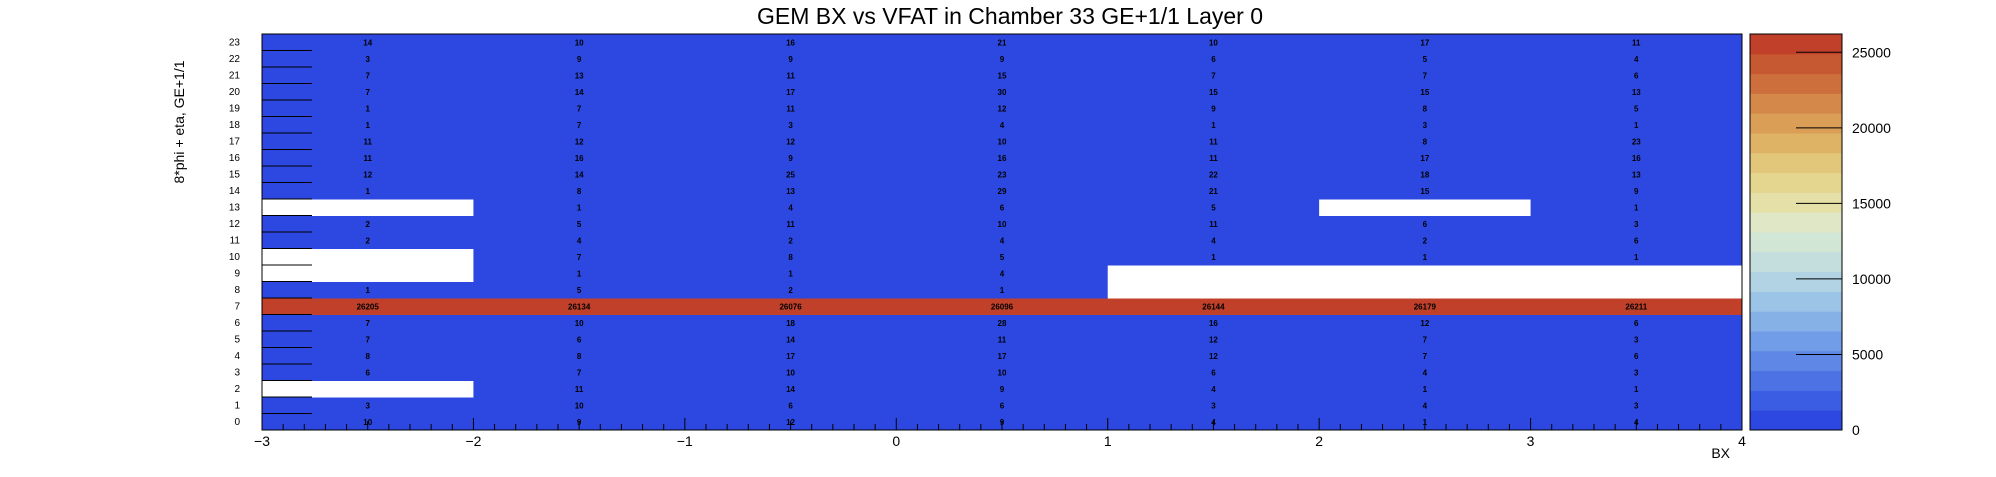 The image size is (1996, 477). What do you see at coordinates (1002, 42) in the screenshot?
I see `cell-value-label: 21` at bounding box center [1002, 42].